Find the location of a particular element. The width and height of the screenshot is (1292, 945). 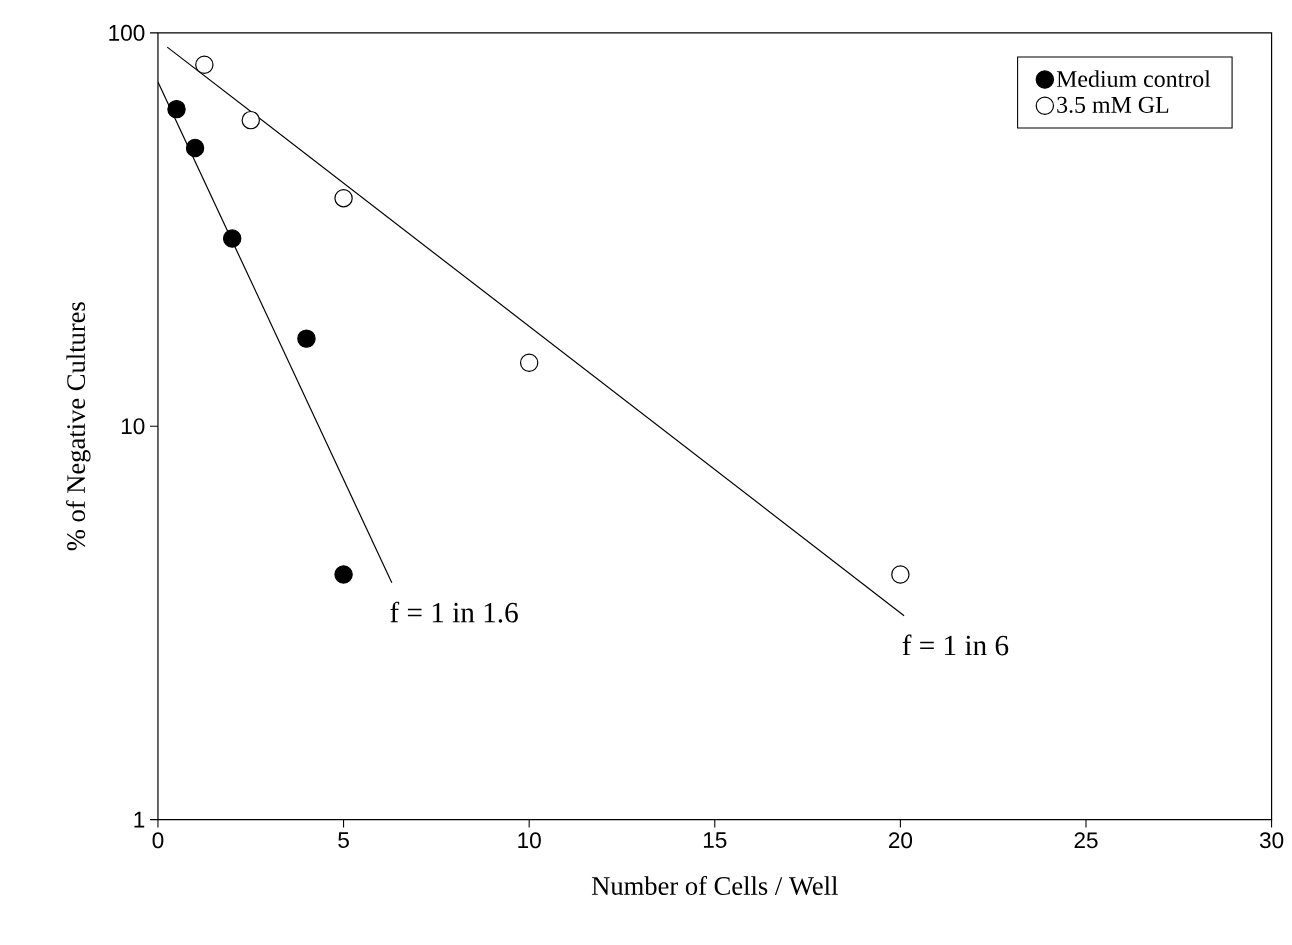

x-tick-label: 25 is located at coordinates (1086, 840).